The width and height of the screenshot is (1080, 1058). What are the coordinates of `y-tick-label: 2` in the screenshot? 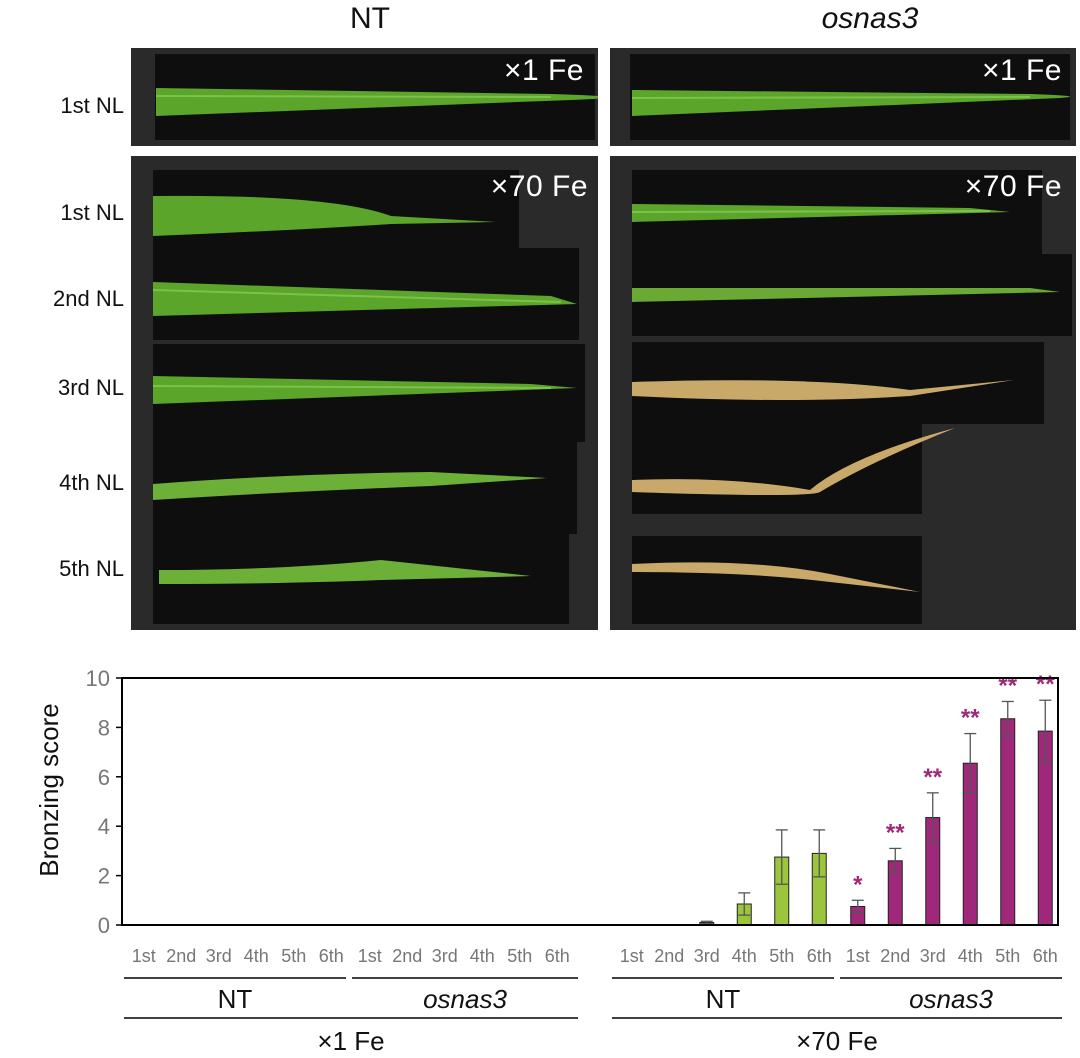 It's located at (104, 876).